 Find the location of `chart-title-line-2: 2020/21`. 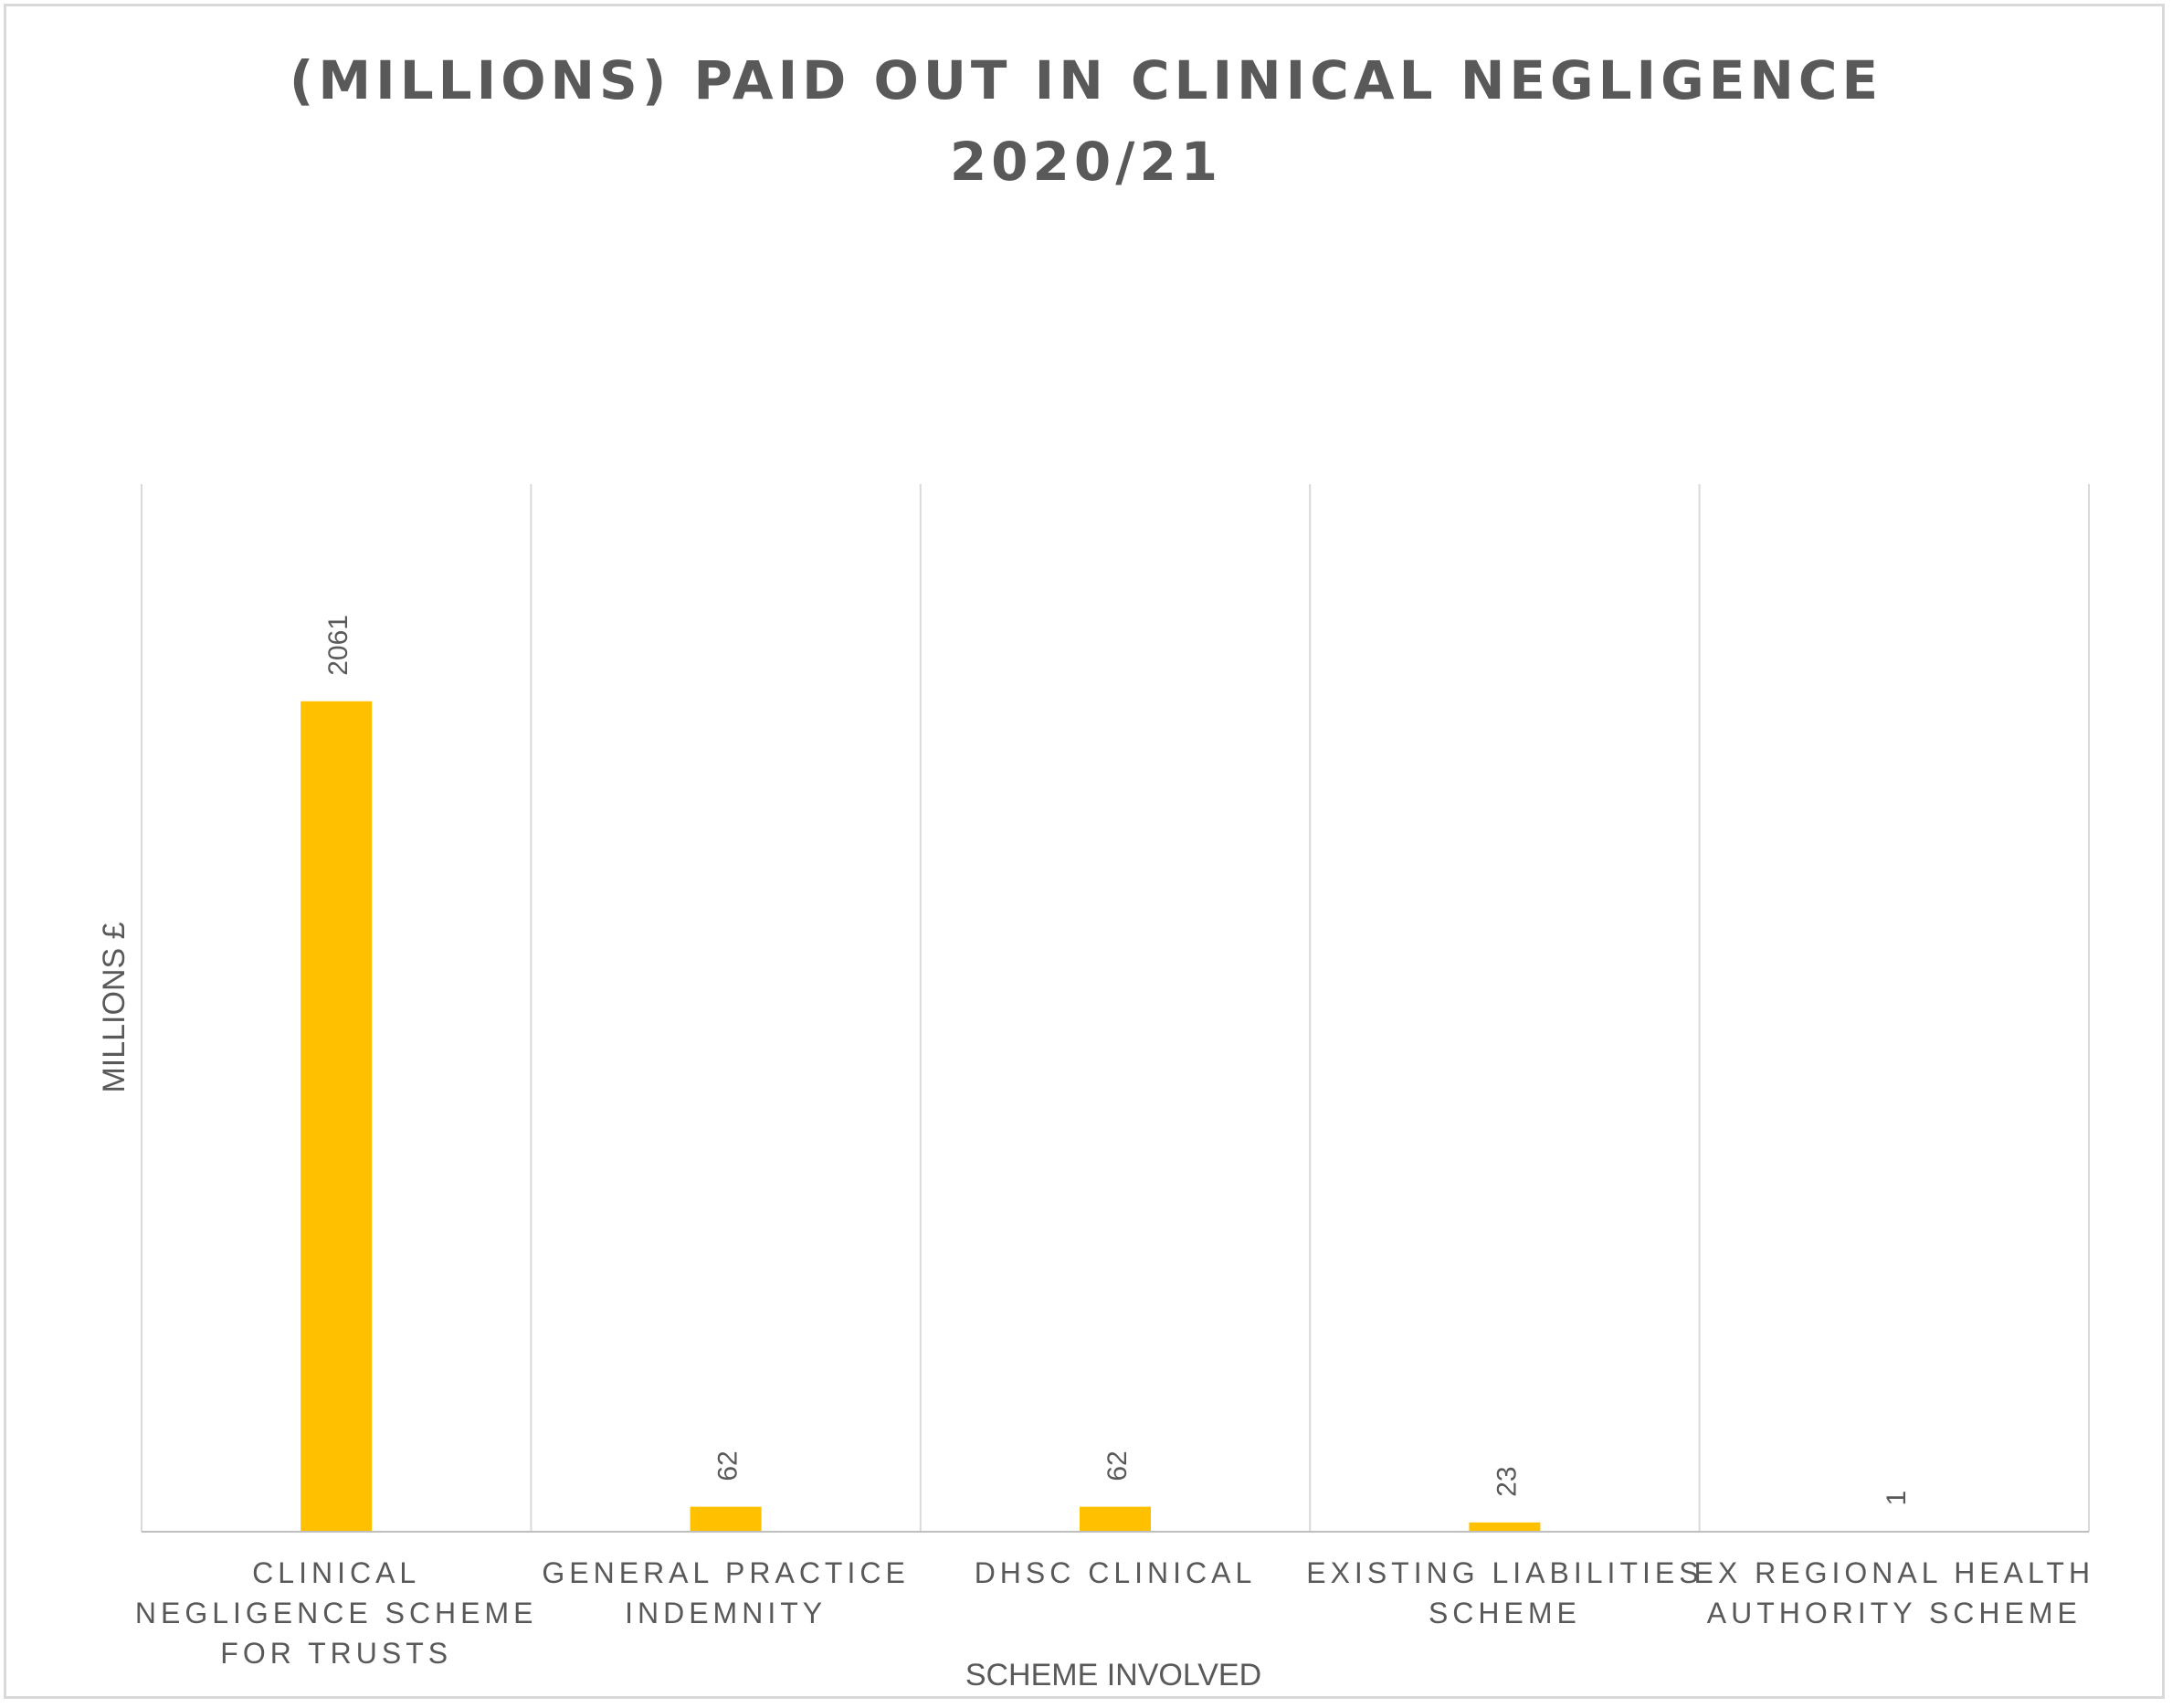

chart-title-line-2: 2020/21 is located at coordinates (1086, 162).